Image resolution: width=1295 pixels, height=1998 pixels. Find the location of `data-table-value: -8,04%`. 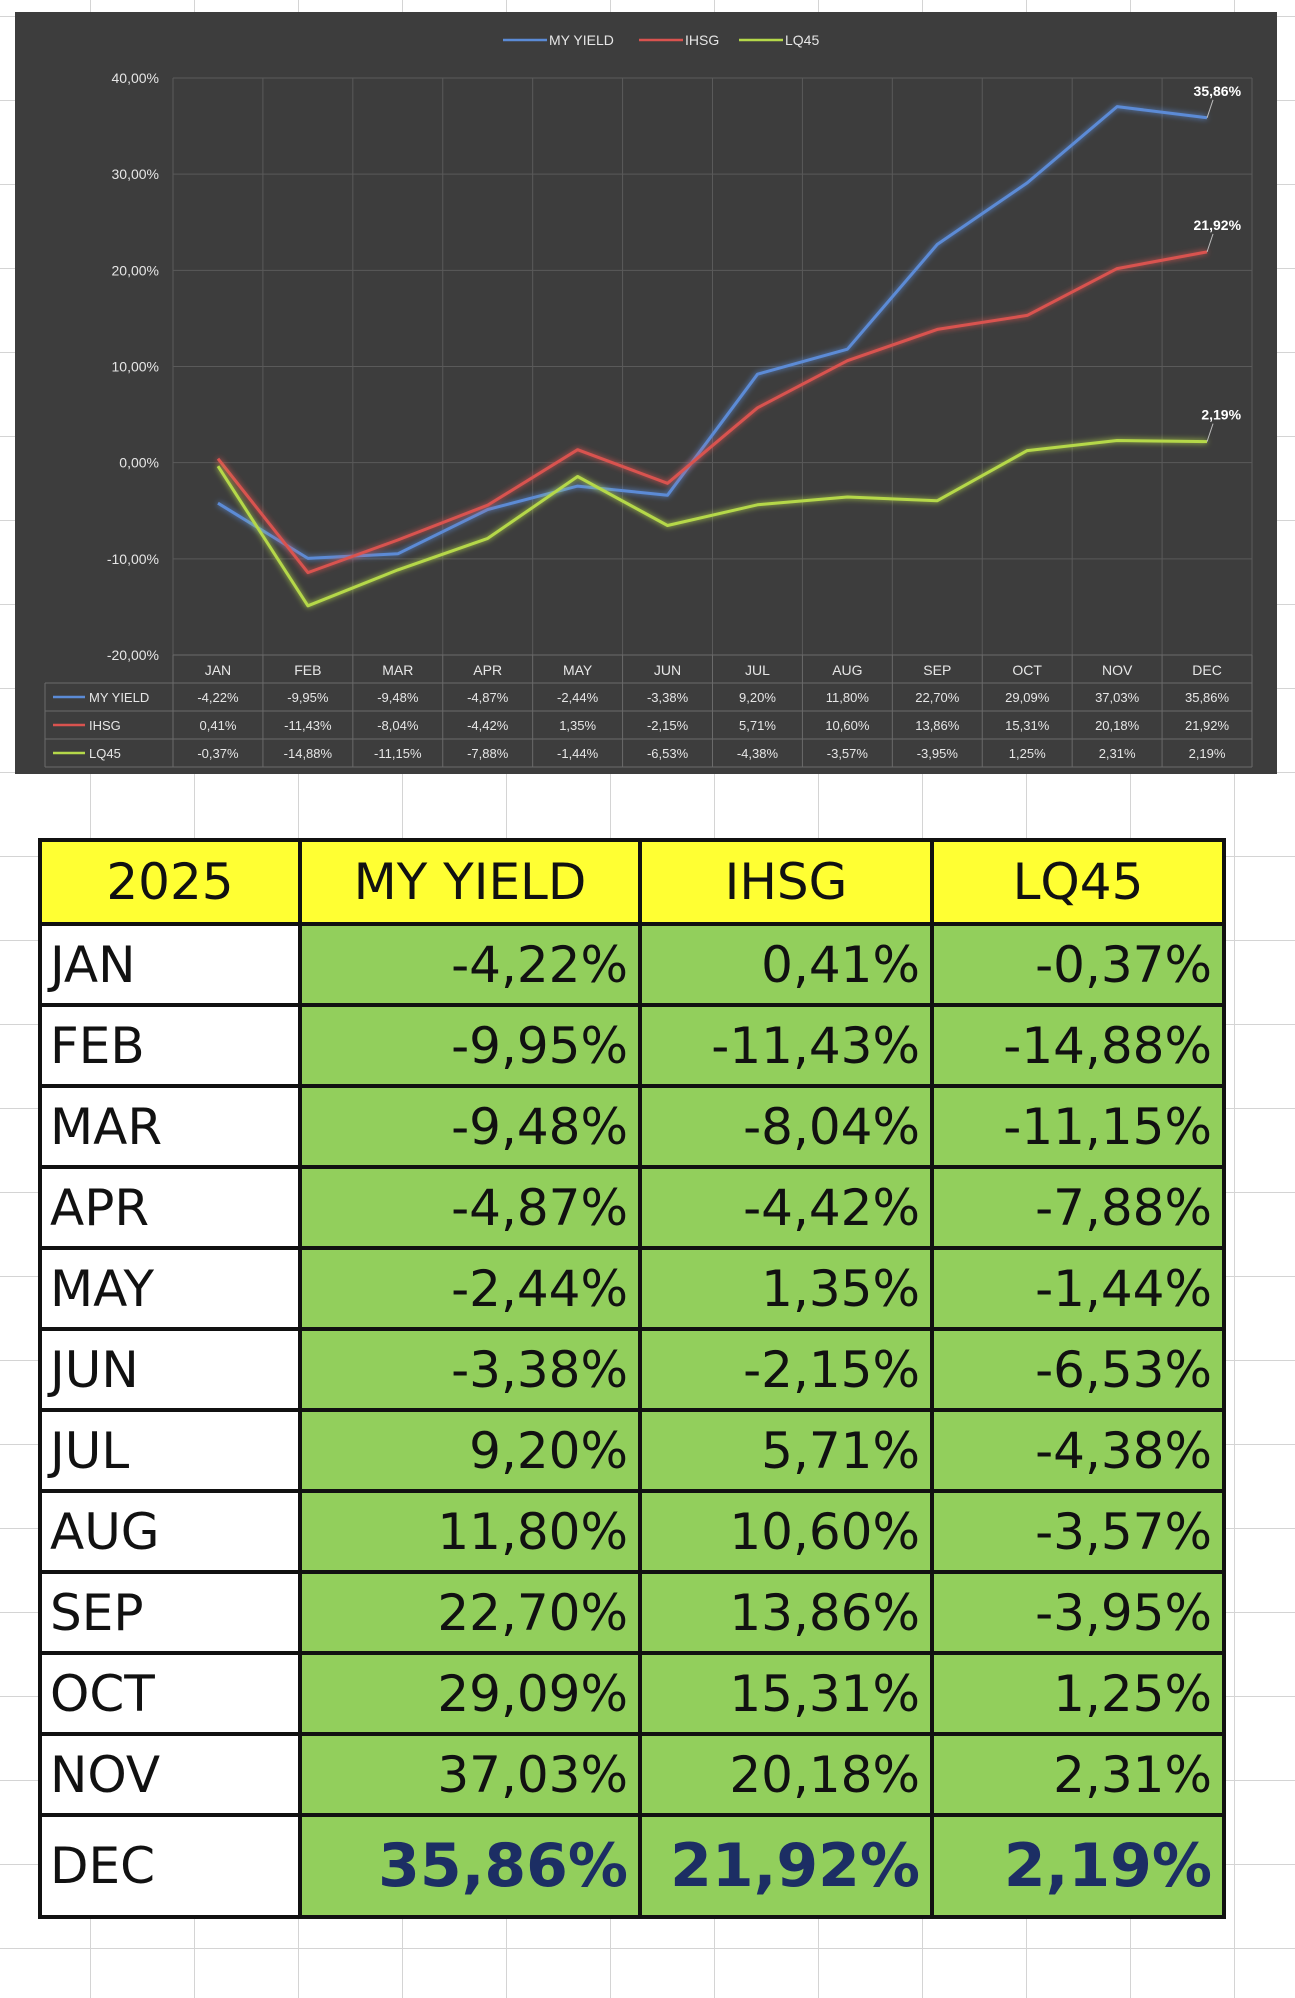

data-table-value: -8,04% is located at coordinates (398, 725).